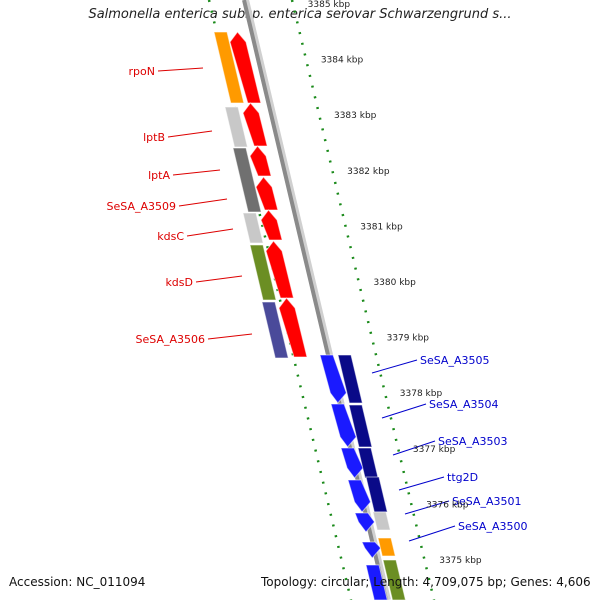 The height and width of the screenshot is (600, 600). What do you see at coordinates (463, 404) in the screenshot?
I see `gene-label-SeSA_A3504: SeSA_A3504` at bounding box center [463, 404].